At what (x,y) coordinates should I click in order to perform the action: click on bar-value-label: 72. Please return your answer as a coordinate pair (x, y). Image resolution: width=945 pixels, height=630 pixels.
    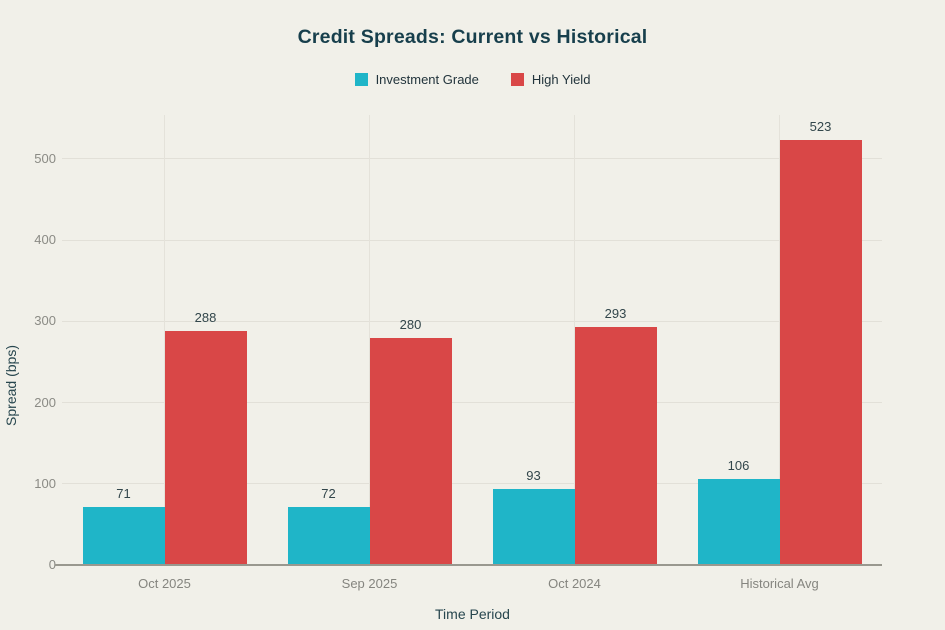
    Looking at the image, I should click on (328, 493).